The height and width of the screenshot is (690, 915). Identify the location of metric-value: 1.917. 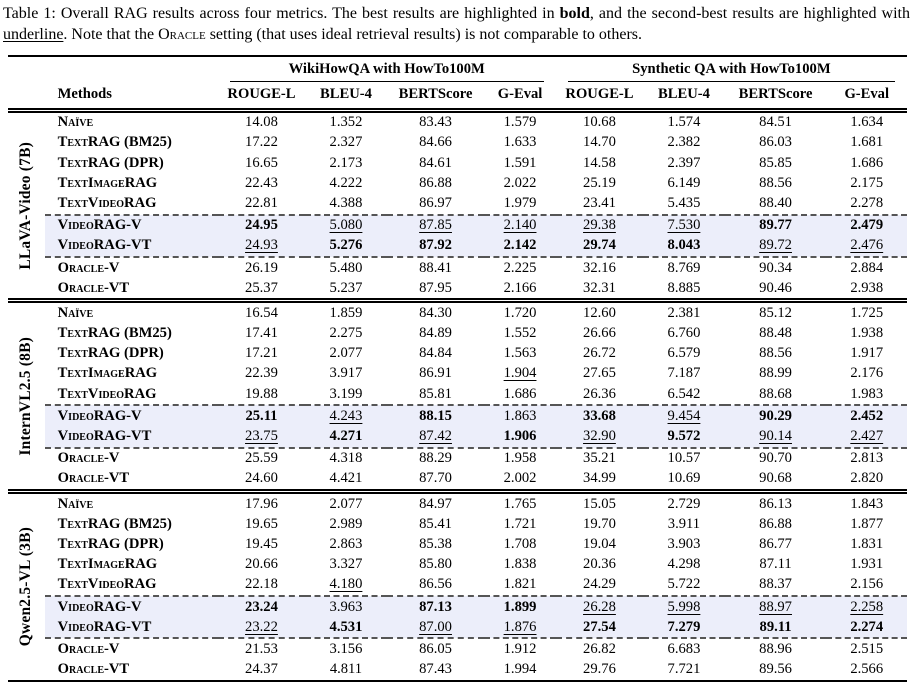
(867, 353).